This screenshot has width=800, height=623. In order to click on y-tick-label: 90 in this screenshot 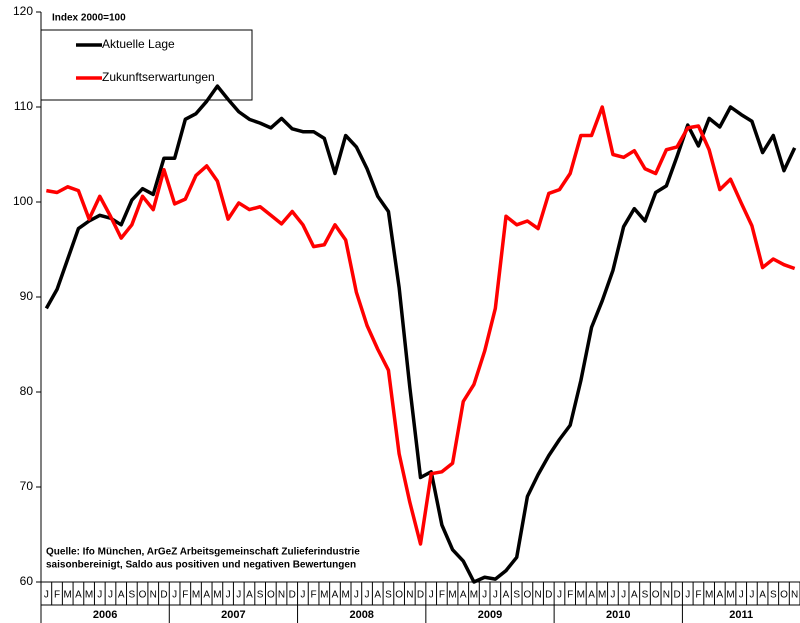, I will do `click(27, 296)`.